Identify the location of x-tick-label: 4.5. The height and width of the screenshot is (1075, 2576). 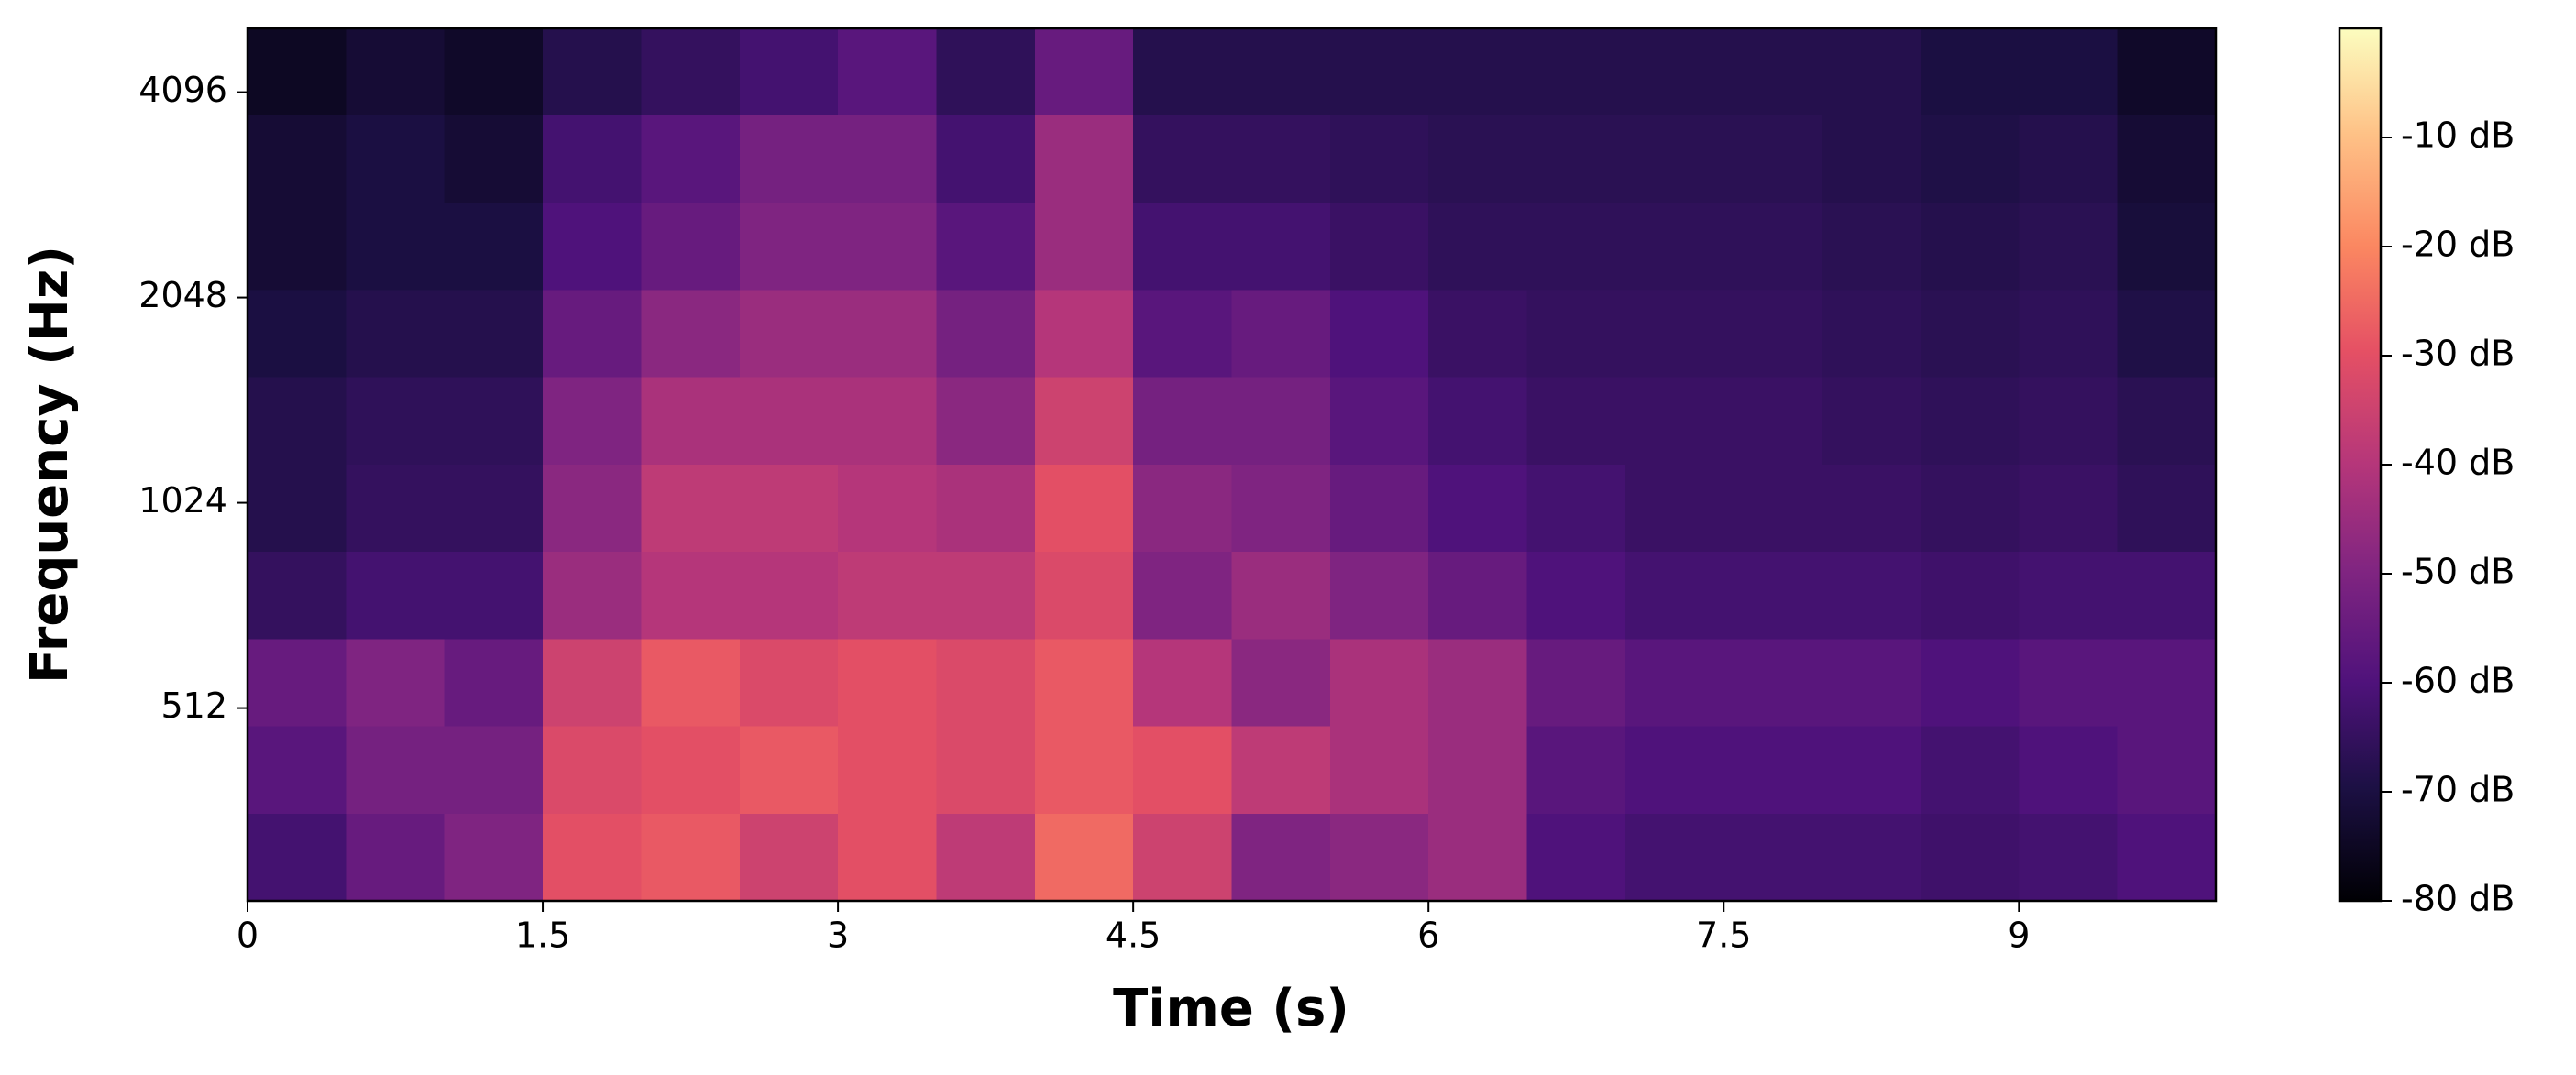
(1133, 936).